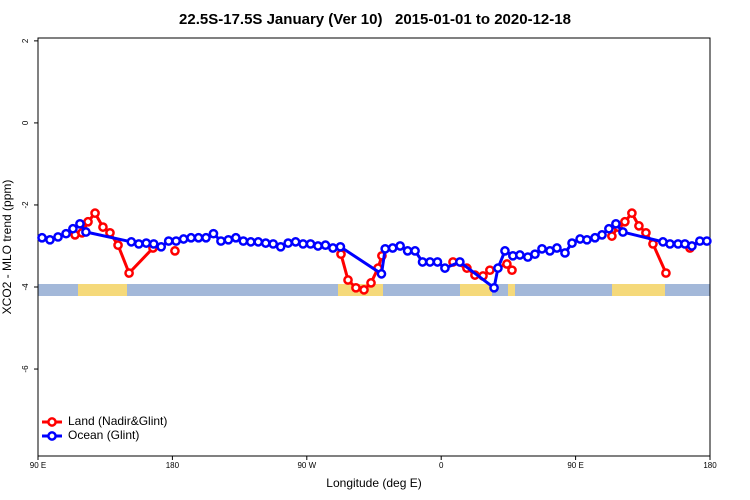 The image size is (750, 500). Describe the element at coordinates (441, 465) in the screenshot. I see `x-tick-label: 0` at that location.